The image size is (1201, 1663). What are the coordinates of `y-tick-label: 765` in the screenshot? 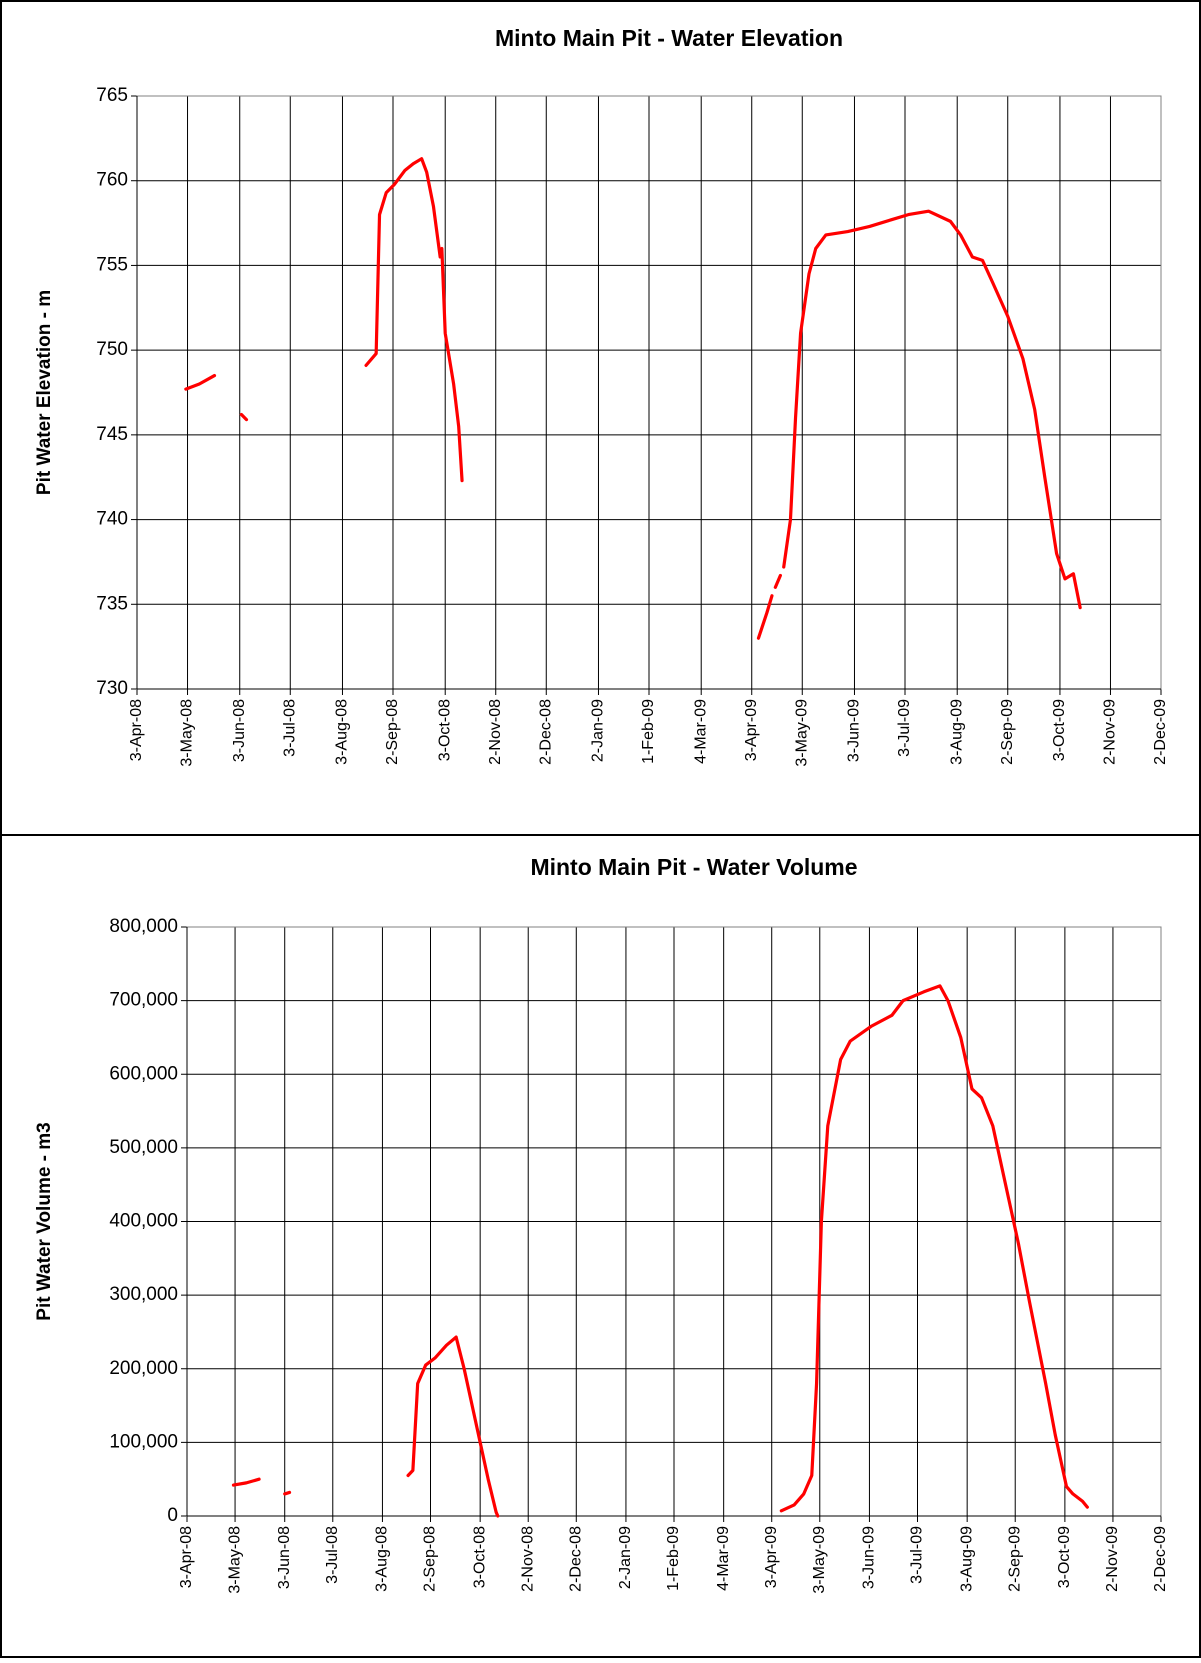 It's located at (112, 95).